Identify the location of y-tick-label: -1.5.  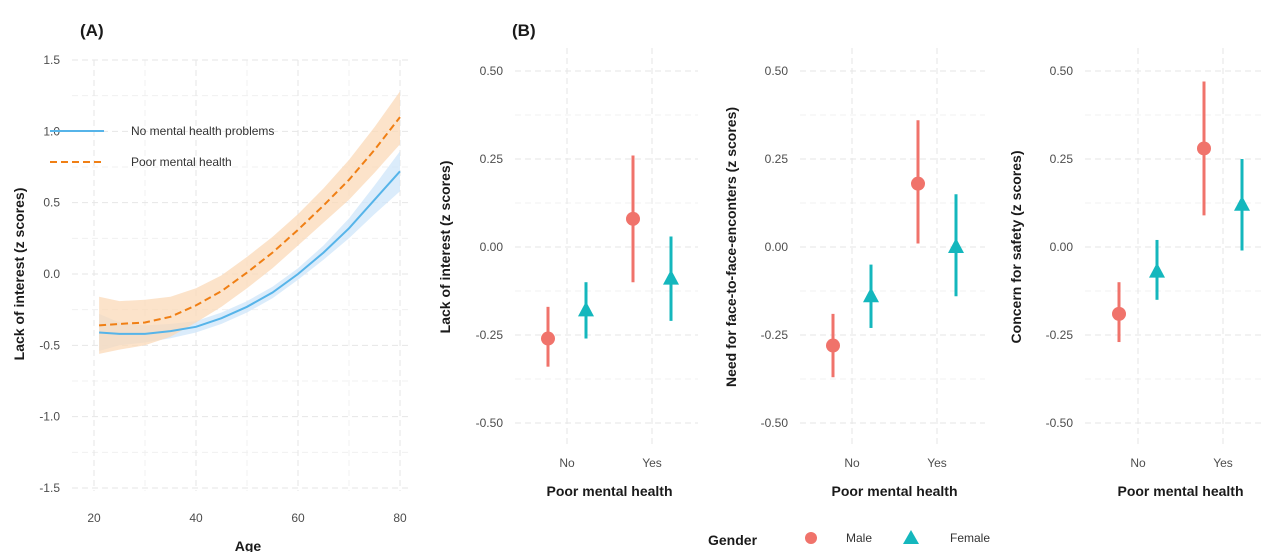
(49, 488).